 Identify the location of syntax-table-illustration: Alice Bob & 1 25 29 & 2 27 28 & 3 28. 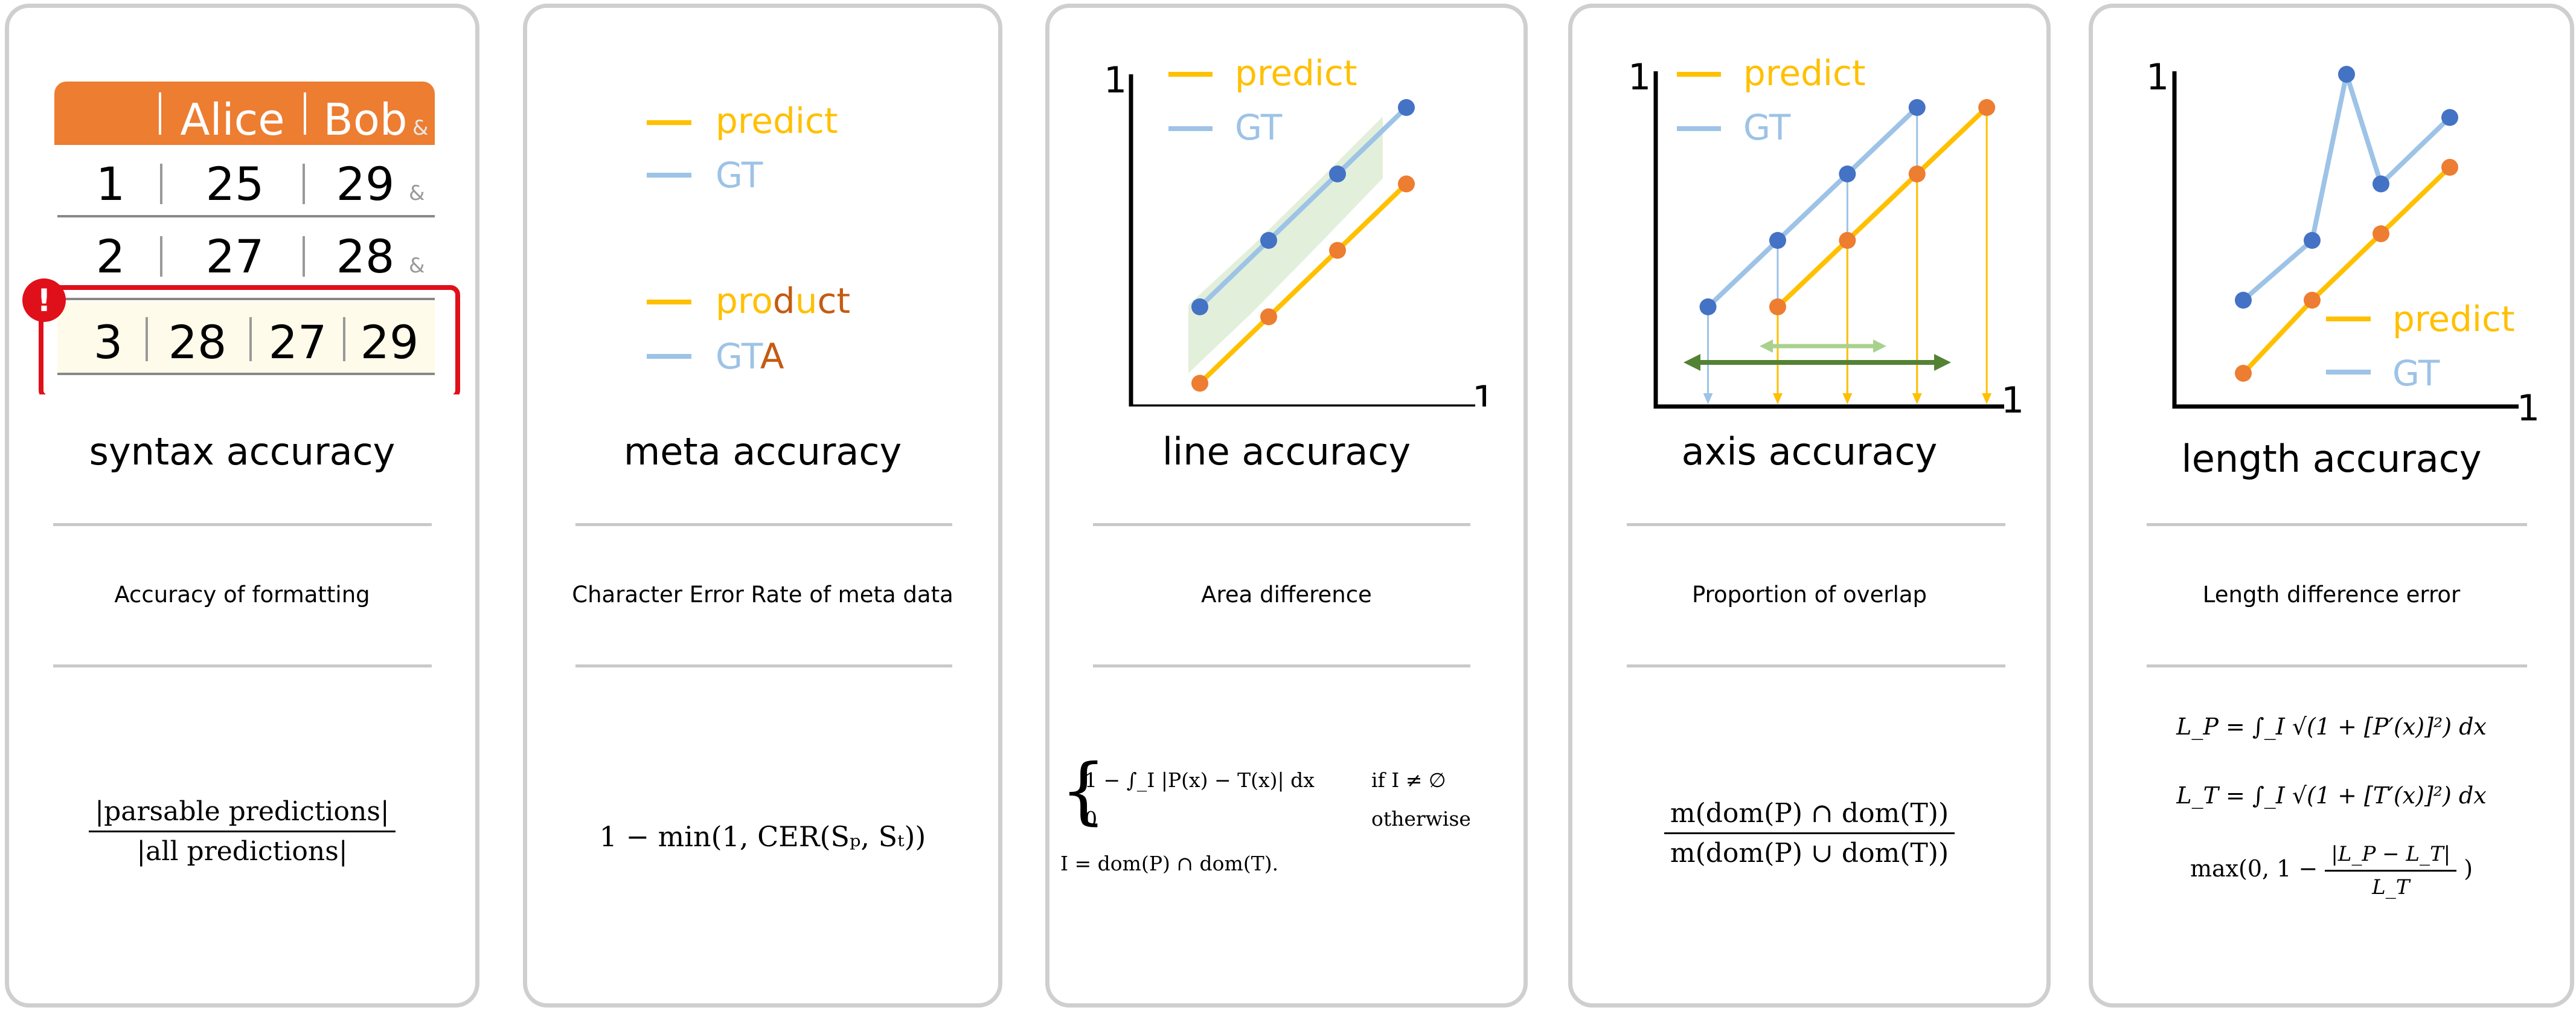
(241, 238).